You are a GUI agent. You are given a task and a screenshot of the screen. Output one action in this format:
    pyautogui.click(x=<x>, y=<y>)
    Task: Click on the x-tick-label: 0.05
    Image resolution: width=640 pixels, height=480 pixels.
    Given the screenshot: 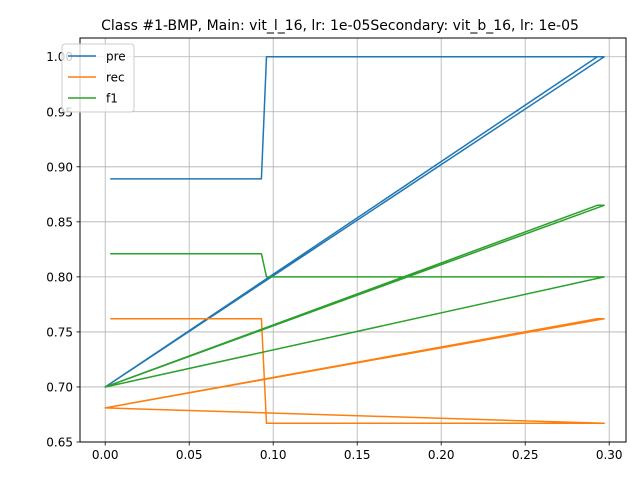 What is the action you would take?
    pyautogui.click(x=189, y=455)
    